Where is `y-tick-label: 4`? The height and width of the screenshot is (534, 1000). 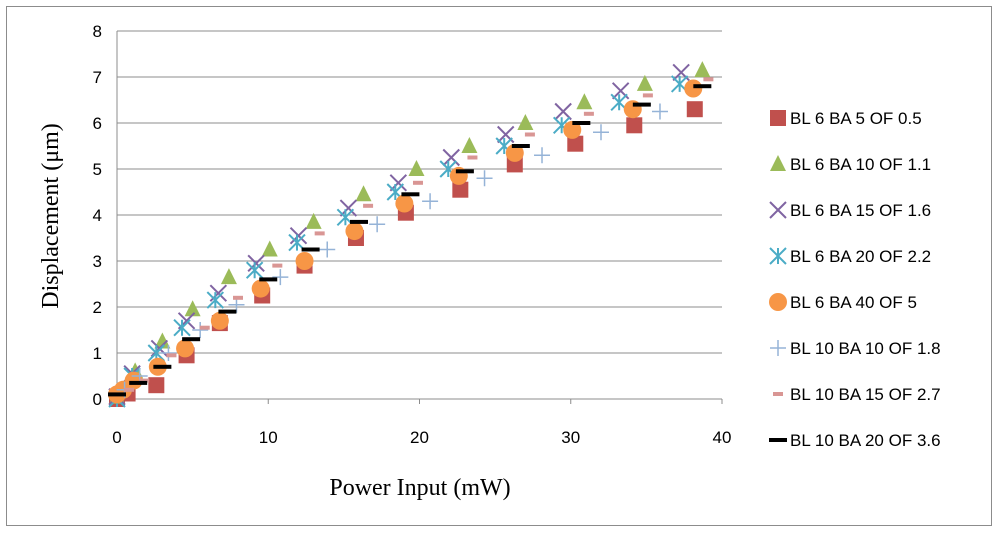
y-tick-label: 4 is located at coordinates (97, 215).